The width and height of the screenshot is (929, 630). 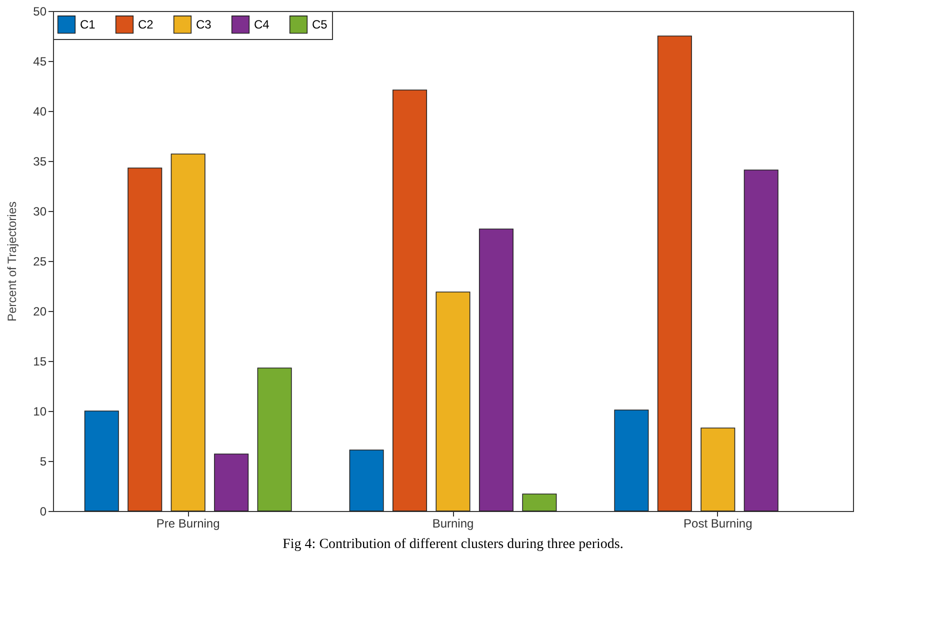 I want to click on y-tick-label: 25, so click(x=40, y=261).